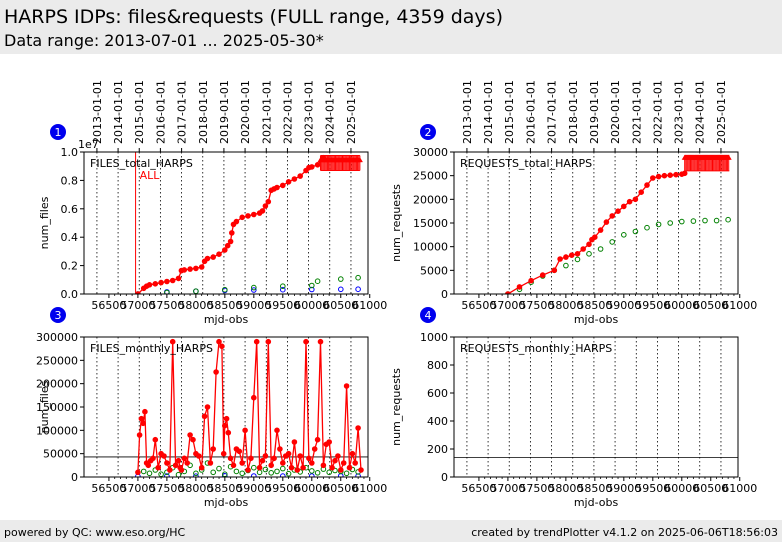 The image size is (782, 542). Describe the element at coordinates (536, 348) in the screenshot. I see `series-label: REQUESTS_monthly_HARPS` at that location.